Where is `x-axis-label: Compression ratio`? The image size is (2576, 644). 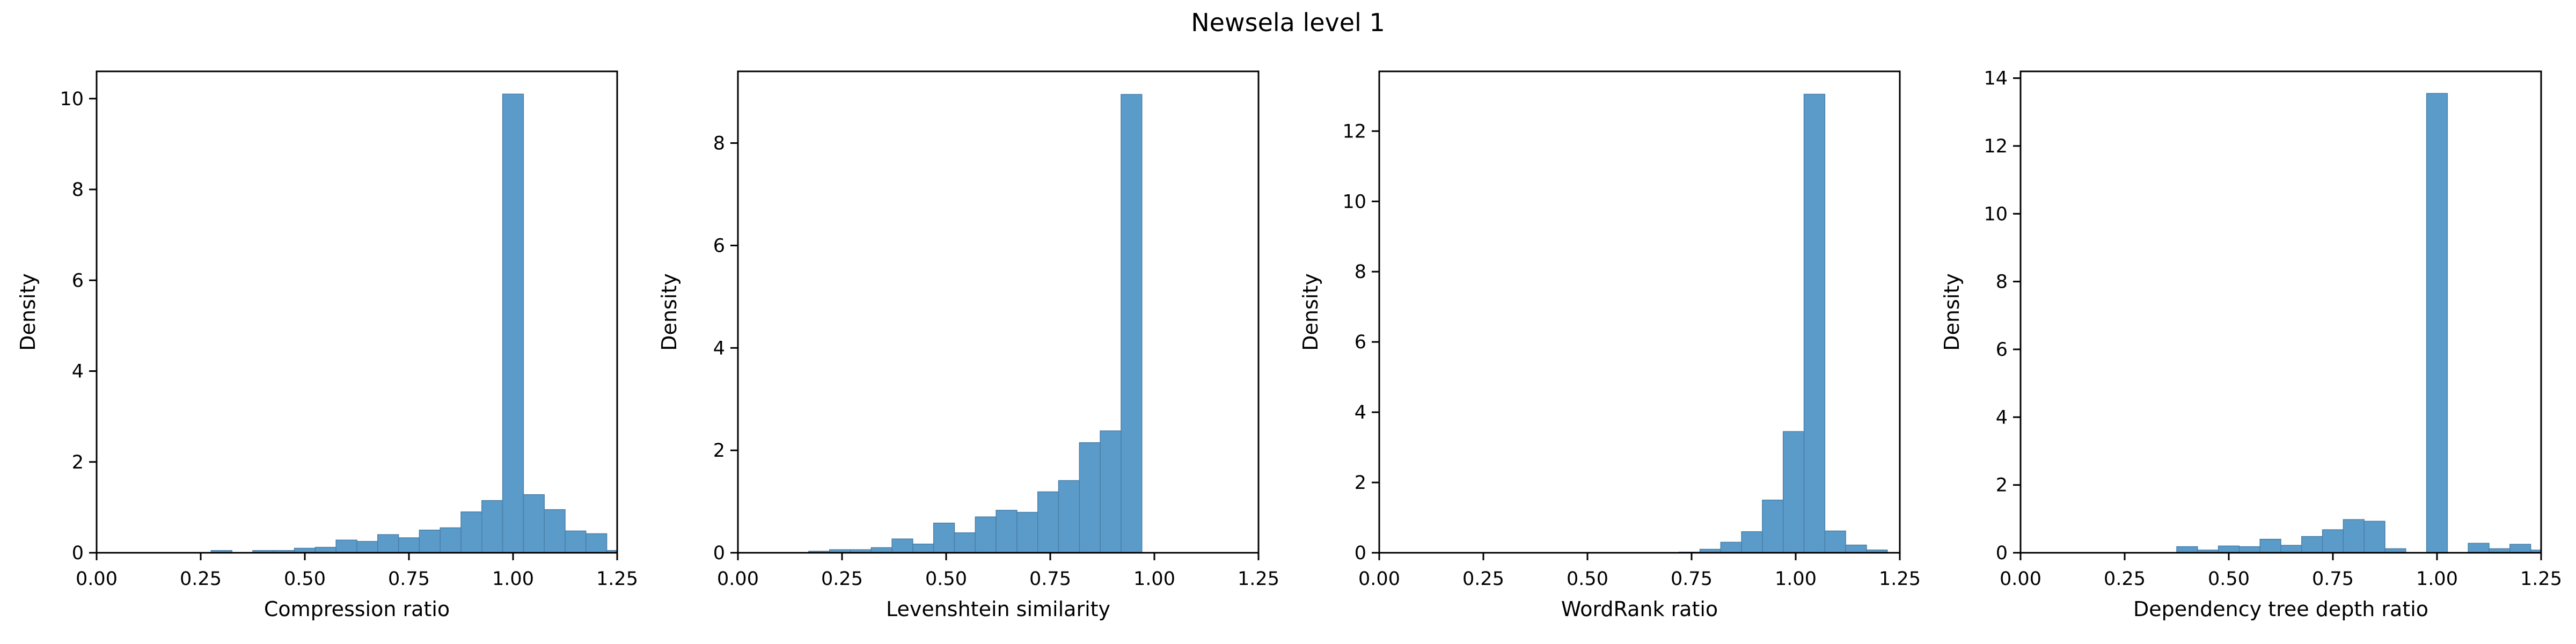 x-axis-label: Compression ratio is located at coordinates (357, 609).